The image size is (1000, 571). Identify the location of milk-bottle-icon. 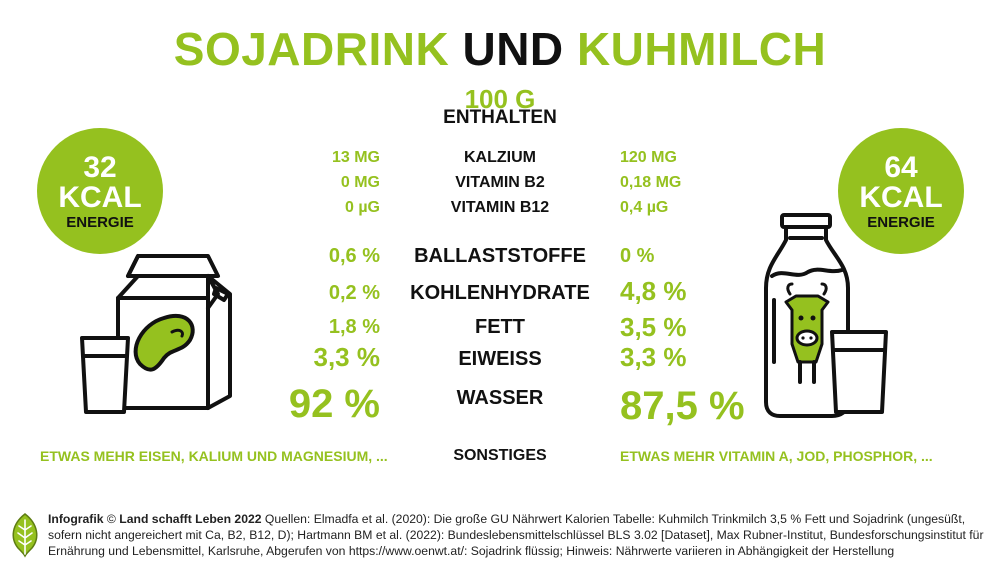
(826, 315).